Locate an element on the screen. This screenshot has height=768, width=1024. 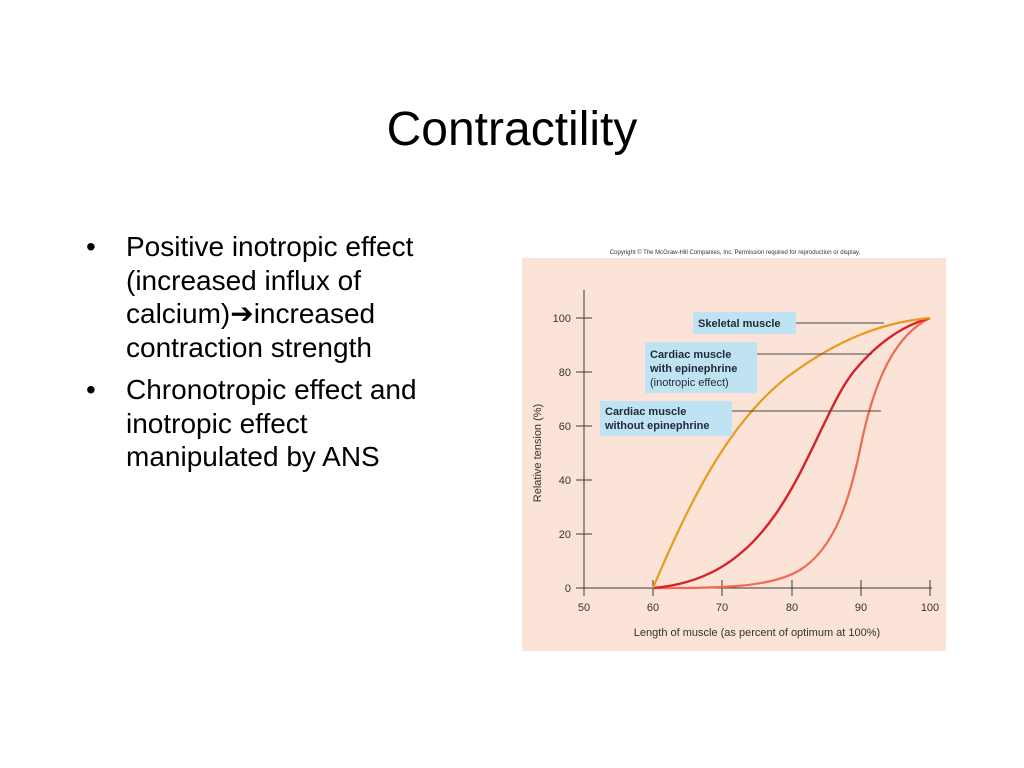
bullet-line: manipulated by ANS is located at coordinates (253, 456).